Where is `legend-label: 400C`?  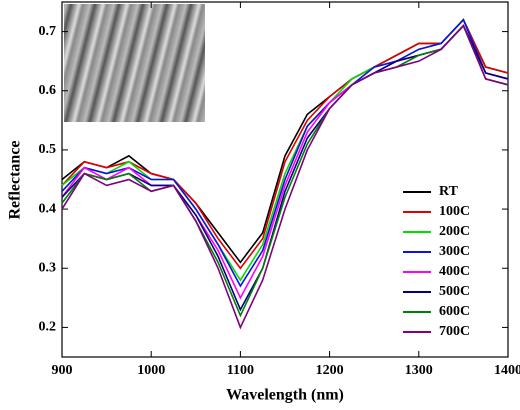
legend-label: 400C is located at coordinates (454, 271).